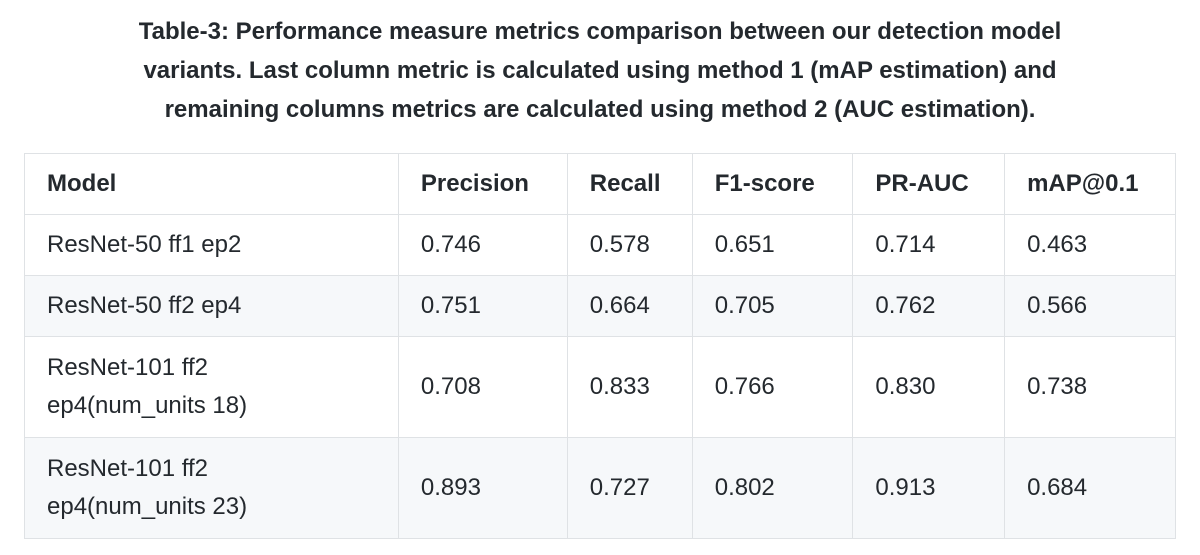 This screenshot has width=1200, height=555. What do you see at coordinates (629, 488) in the screenshot?
I see `cell-recall: 0.727` at bounding box center [629, 488].